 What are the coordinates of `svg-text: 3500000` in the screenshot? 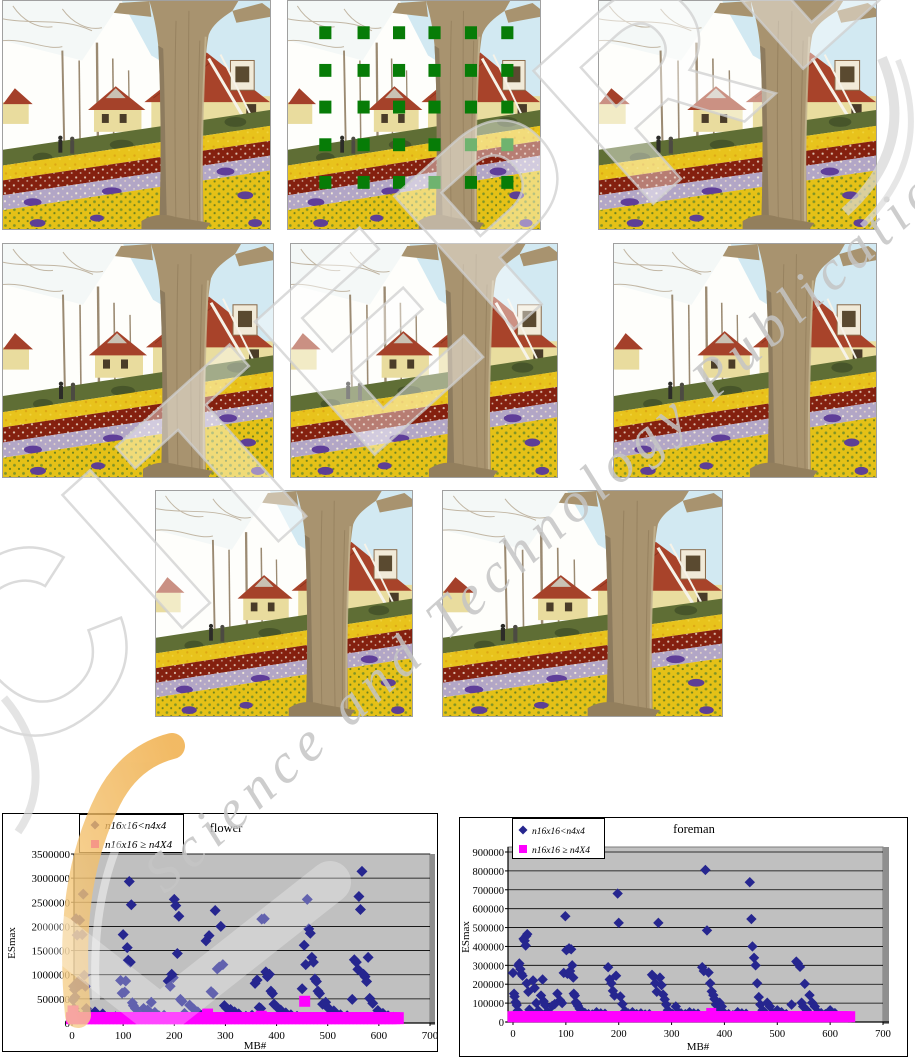 It's located at (51, 855).